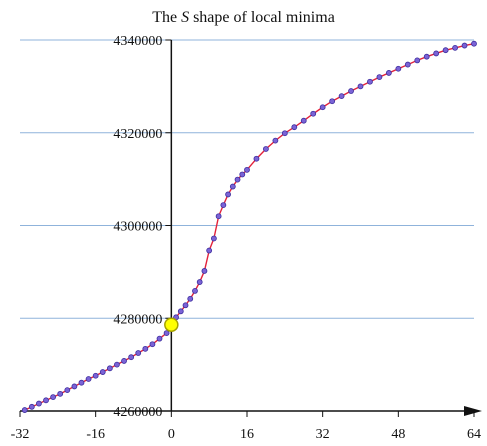 The image size is (487, 446). What do you see at coordinates (185, 17) in the screenshot?
I see `chart-title-italic: S` at bounding box center [185, 17].